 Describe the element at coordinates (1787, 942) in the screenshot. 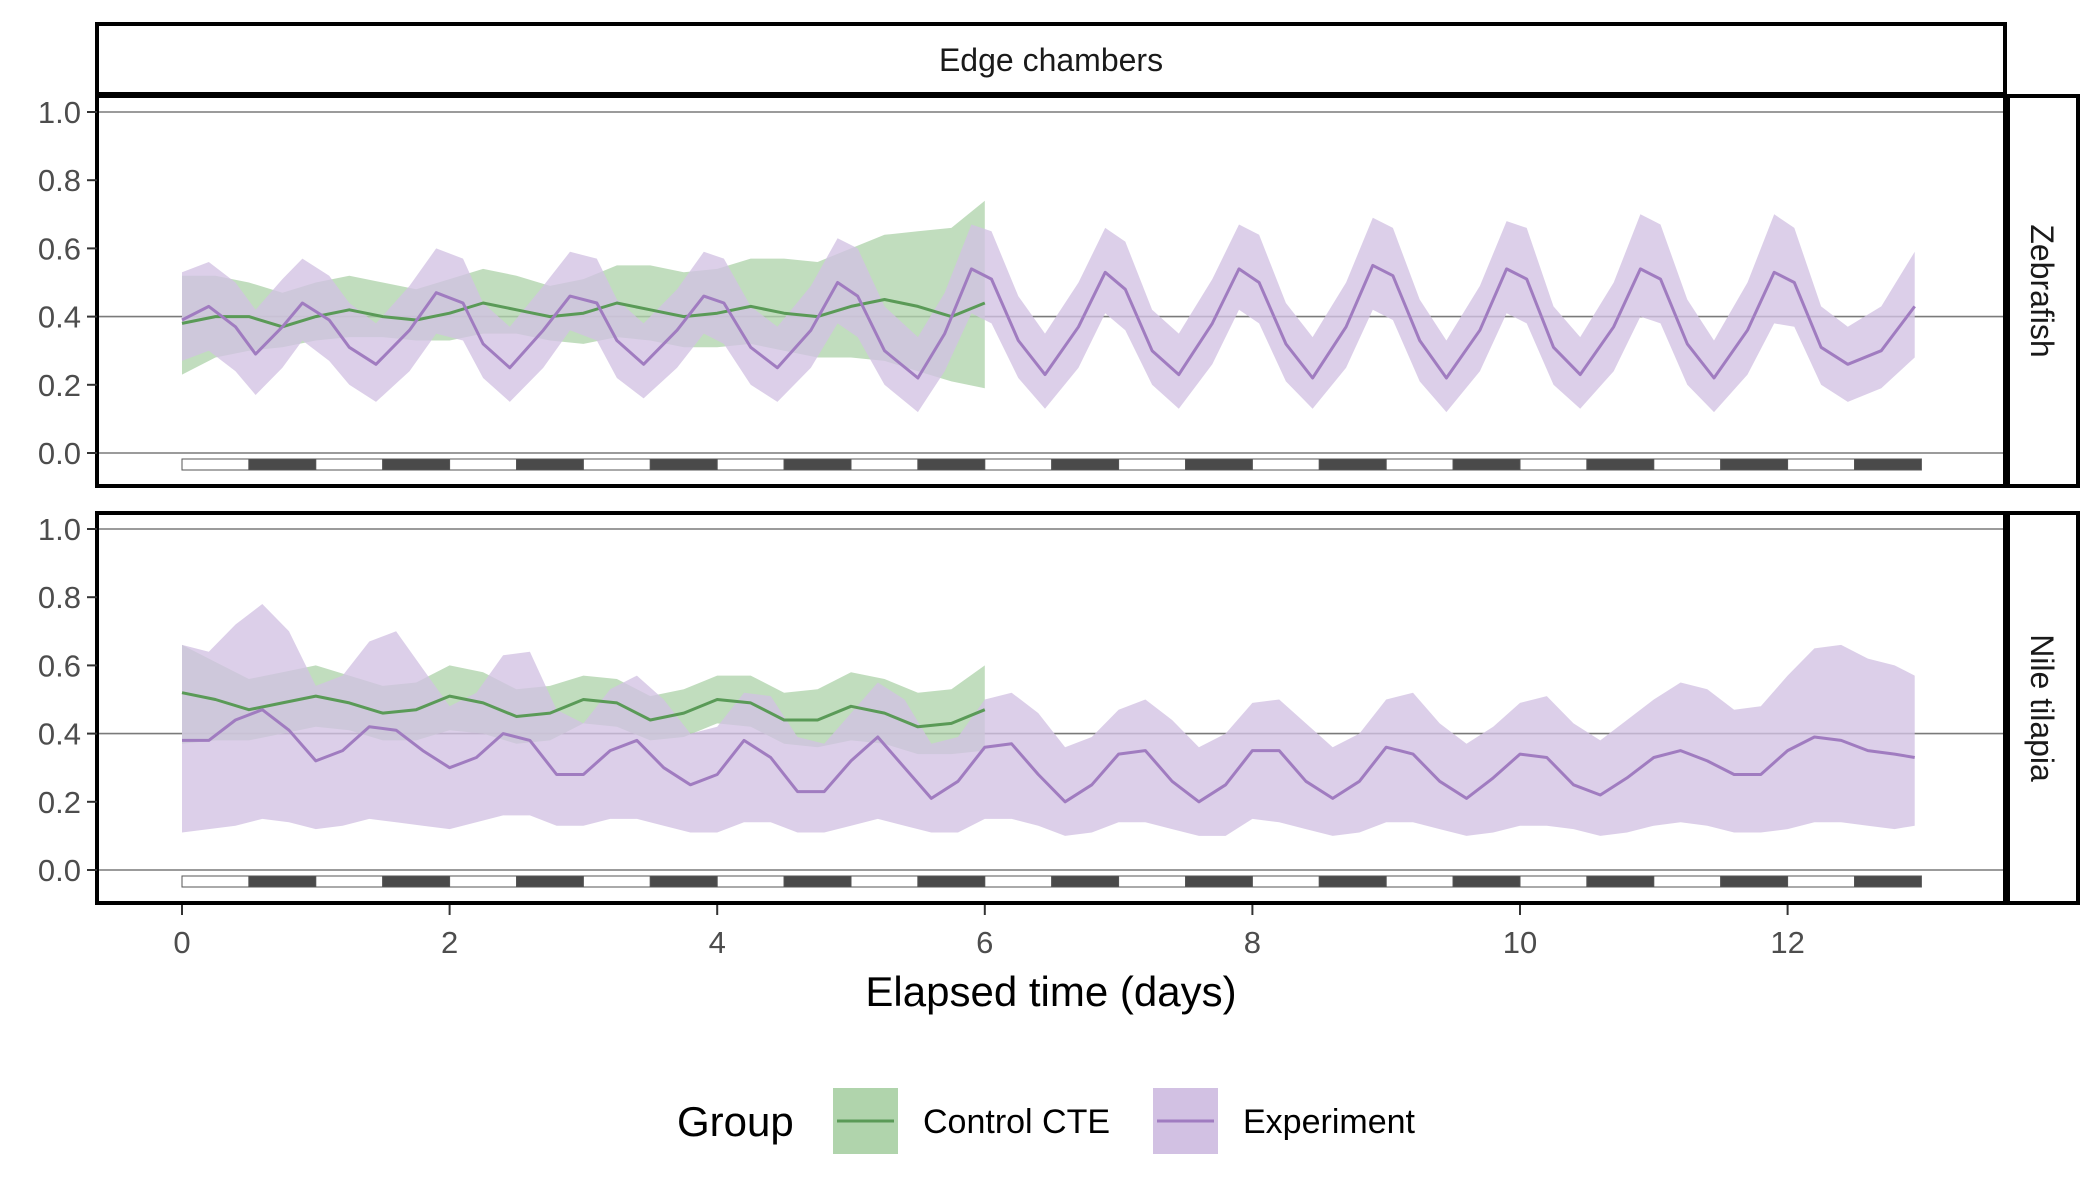

I see `x-tick-label: 12` at that location.